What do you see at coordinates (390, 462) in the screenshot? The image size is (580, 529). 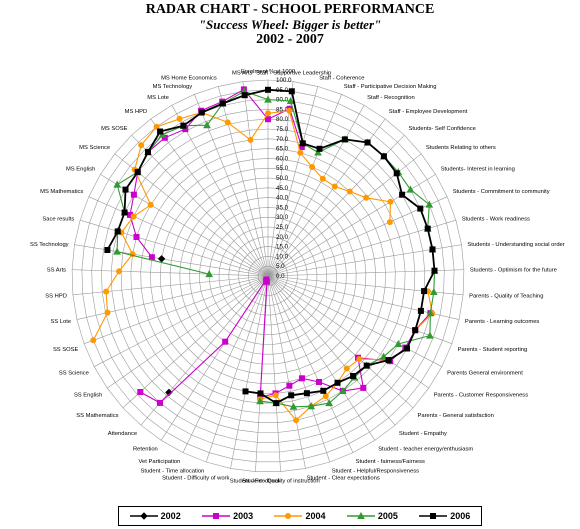 I see `category-label: Student - fairness/Fairness` at bounding box center [390, 462].